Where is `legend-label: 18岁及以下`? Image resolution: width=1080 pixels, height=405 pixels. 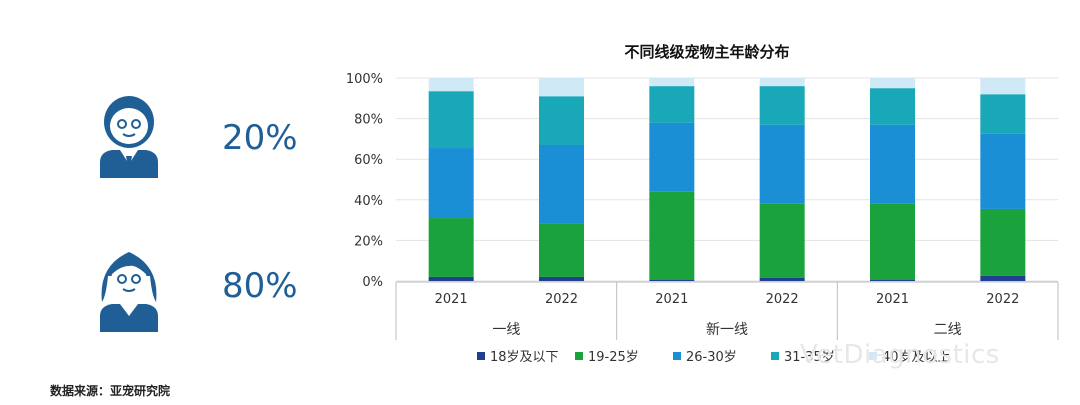
legend-label: 18岁及以下 is located at coordinates (524, 357).